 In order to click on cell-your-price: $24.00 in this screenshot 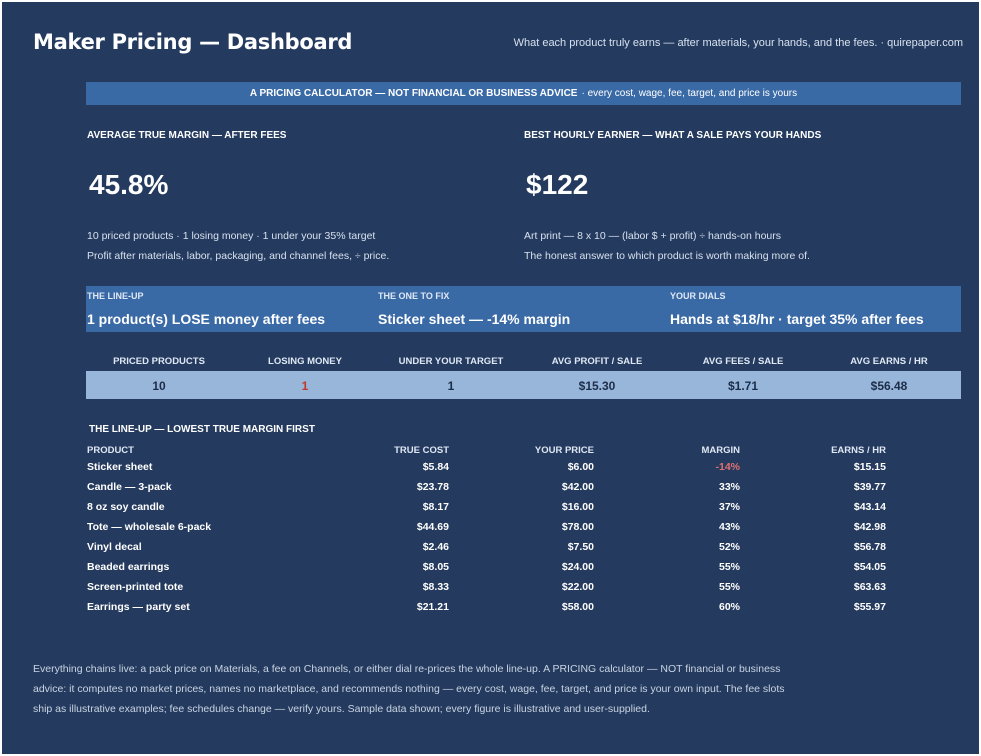, I will do `click(577, 567)`.